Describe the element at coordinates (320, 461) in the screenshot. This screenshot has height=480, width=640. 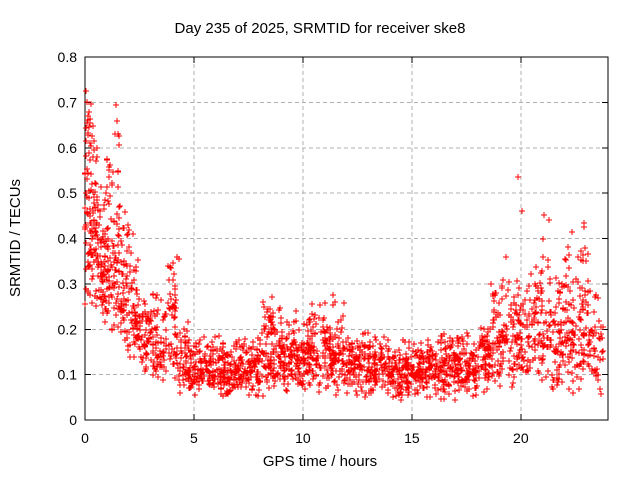
I see `x-axis-label: GPS time / hours` at that location.